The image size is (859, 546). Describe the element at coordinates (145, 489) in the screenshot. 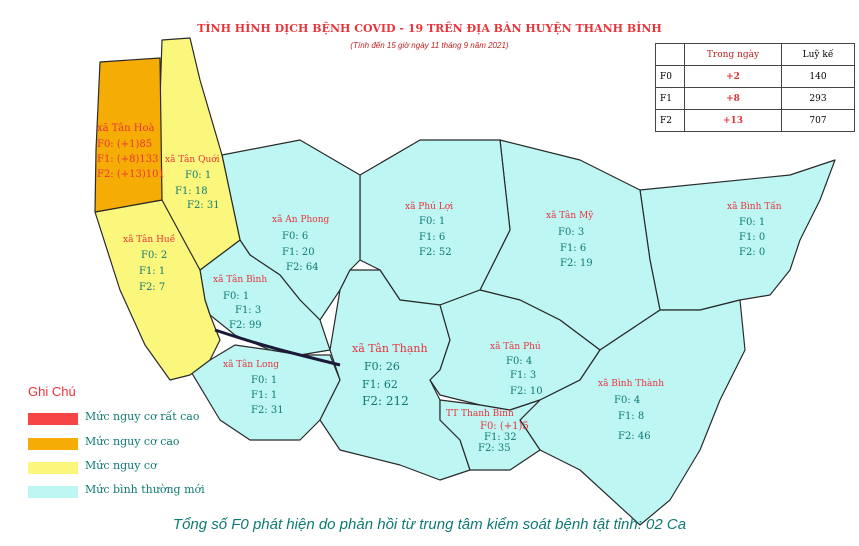

I see `legend-label: Mức bình thường mới` at that location.